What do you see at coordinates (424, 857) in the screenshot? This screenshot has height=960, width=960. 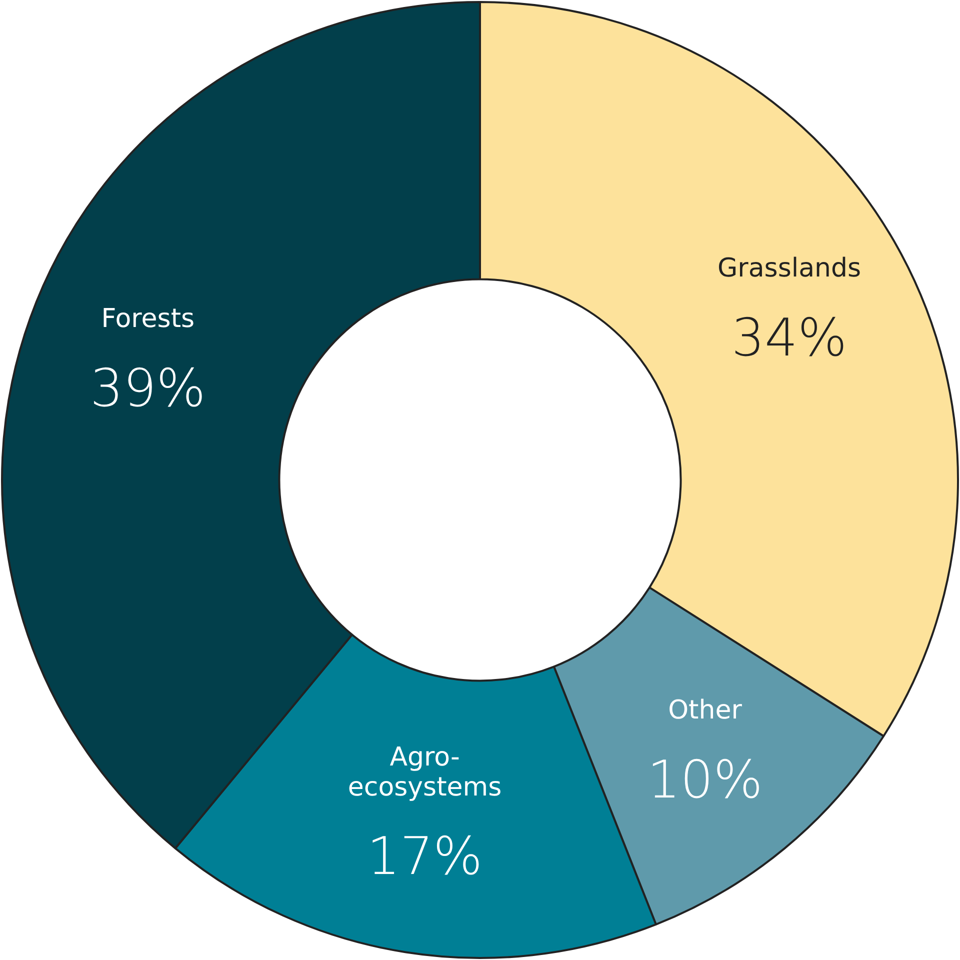 I see `data-label: 17%` at bounding box center [424, 857].